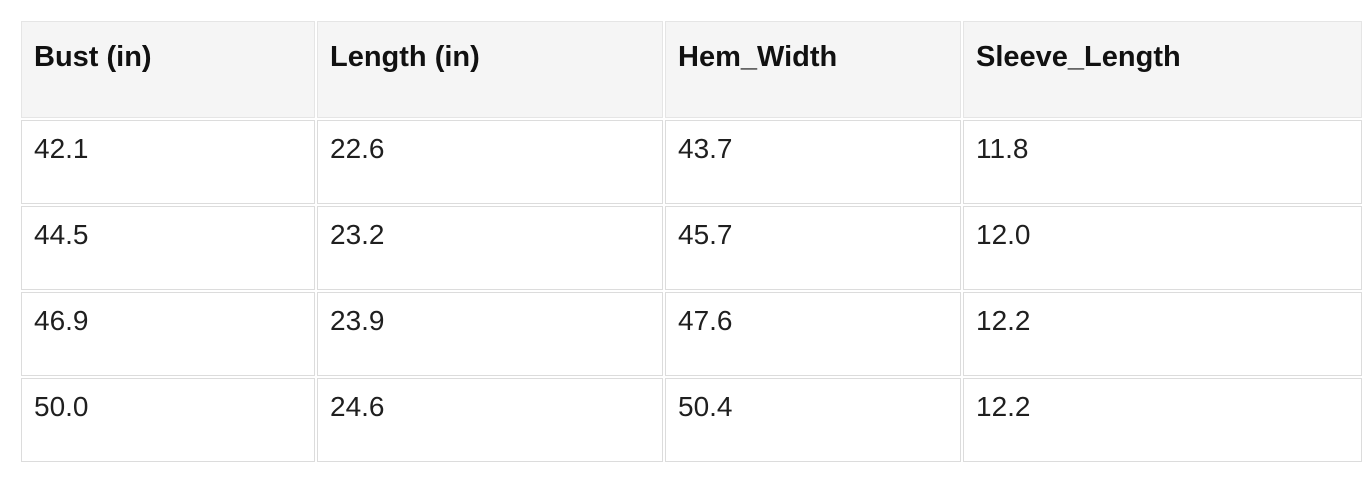 This screenshot has width=1371, height=486. Describe the element at coordinates (490, 69) in the screenshot. I see `column-header-length: Length (in)` at that location.